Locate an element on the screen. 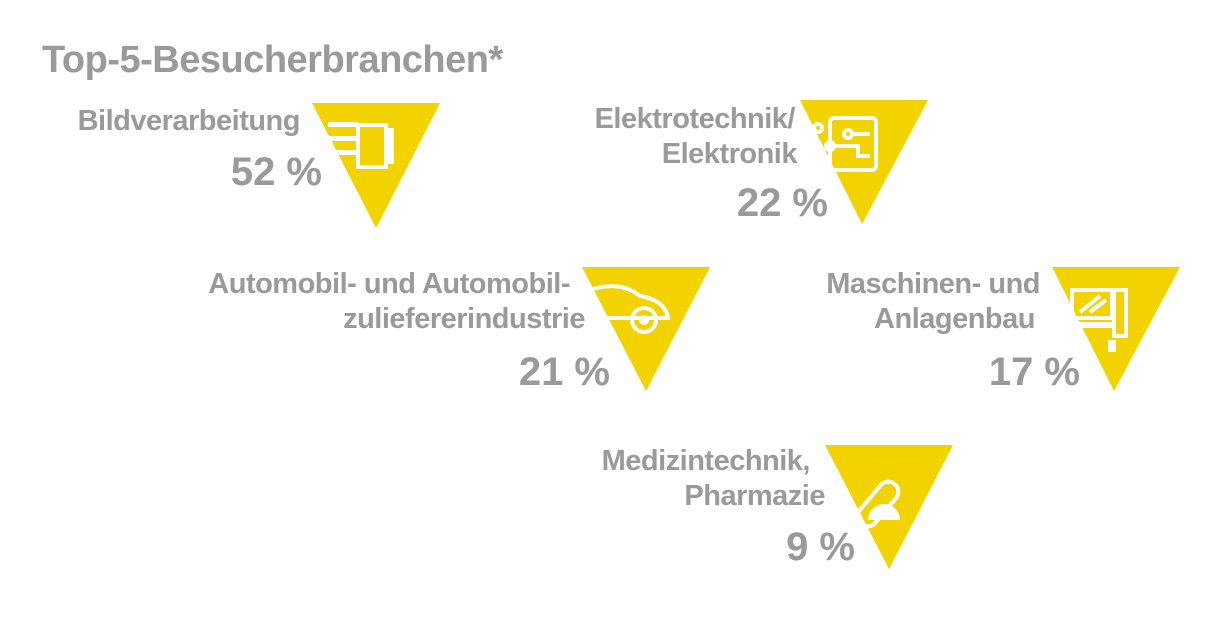 The image size is (1232, 622). item-label: Maschinen- und is located at coordinates (933, 284).